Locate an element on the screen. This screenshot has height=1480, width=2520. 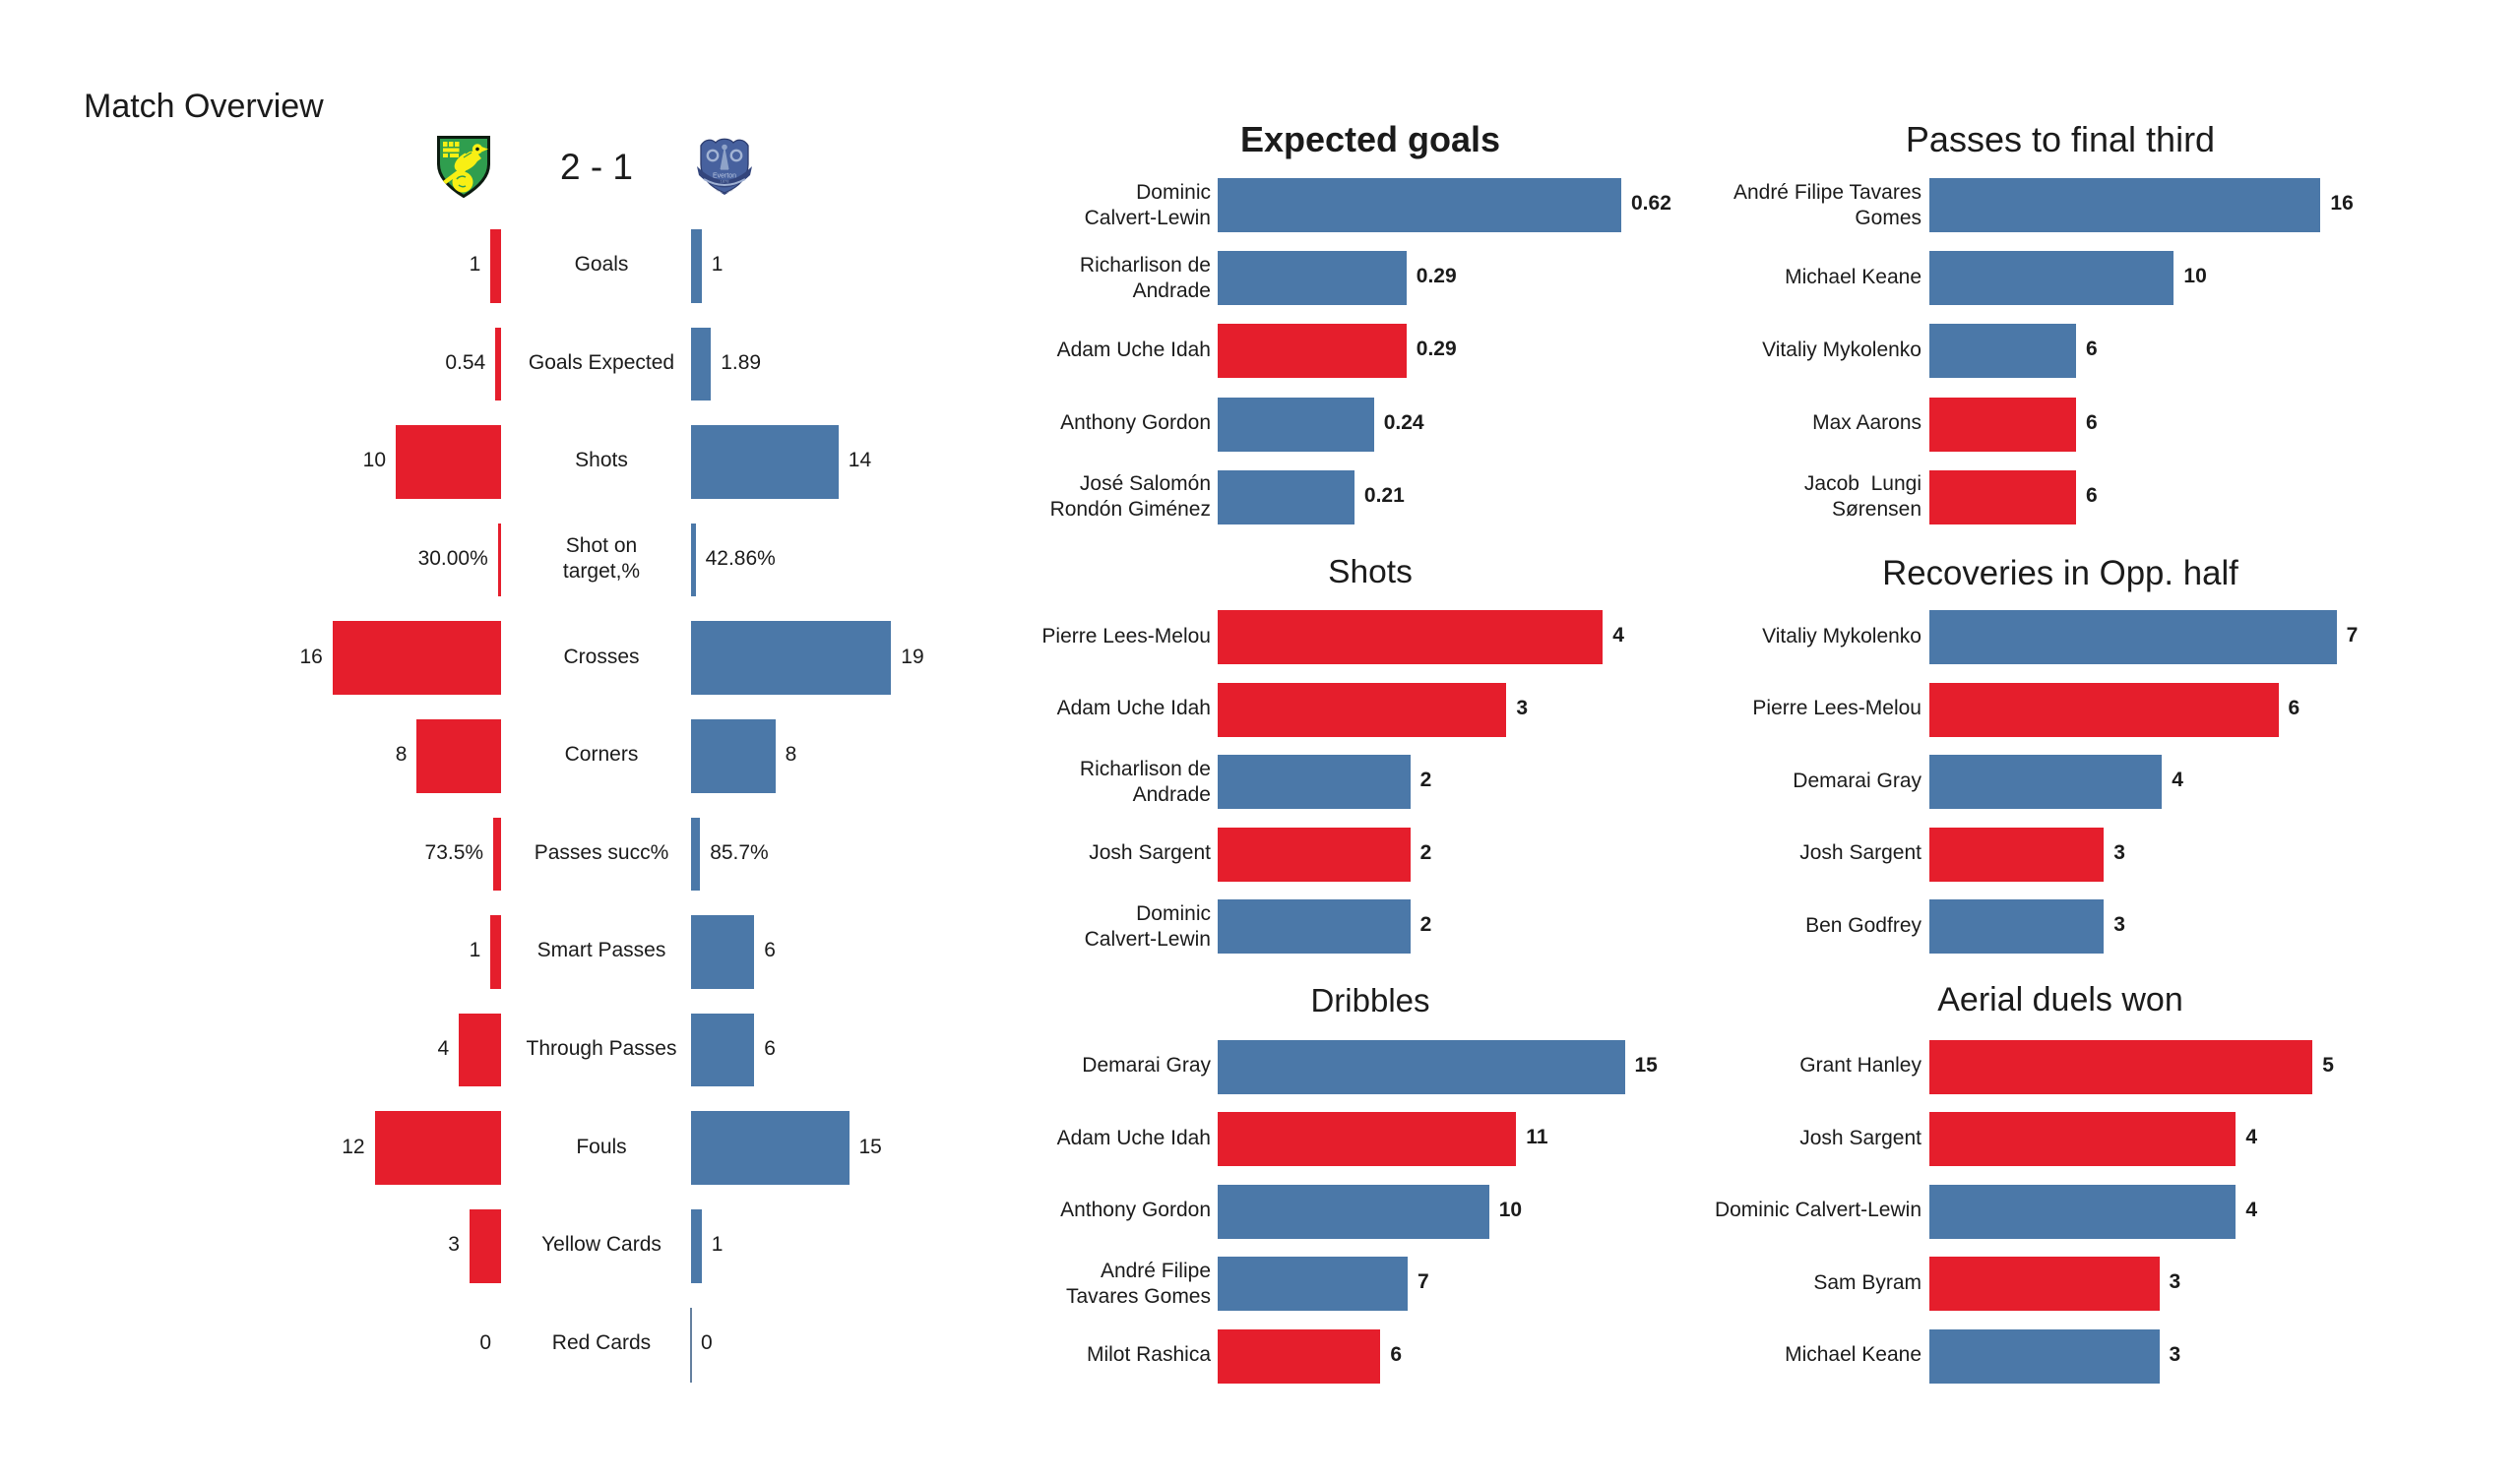
svg-text: Everton is located at coordinates (724, 177).